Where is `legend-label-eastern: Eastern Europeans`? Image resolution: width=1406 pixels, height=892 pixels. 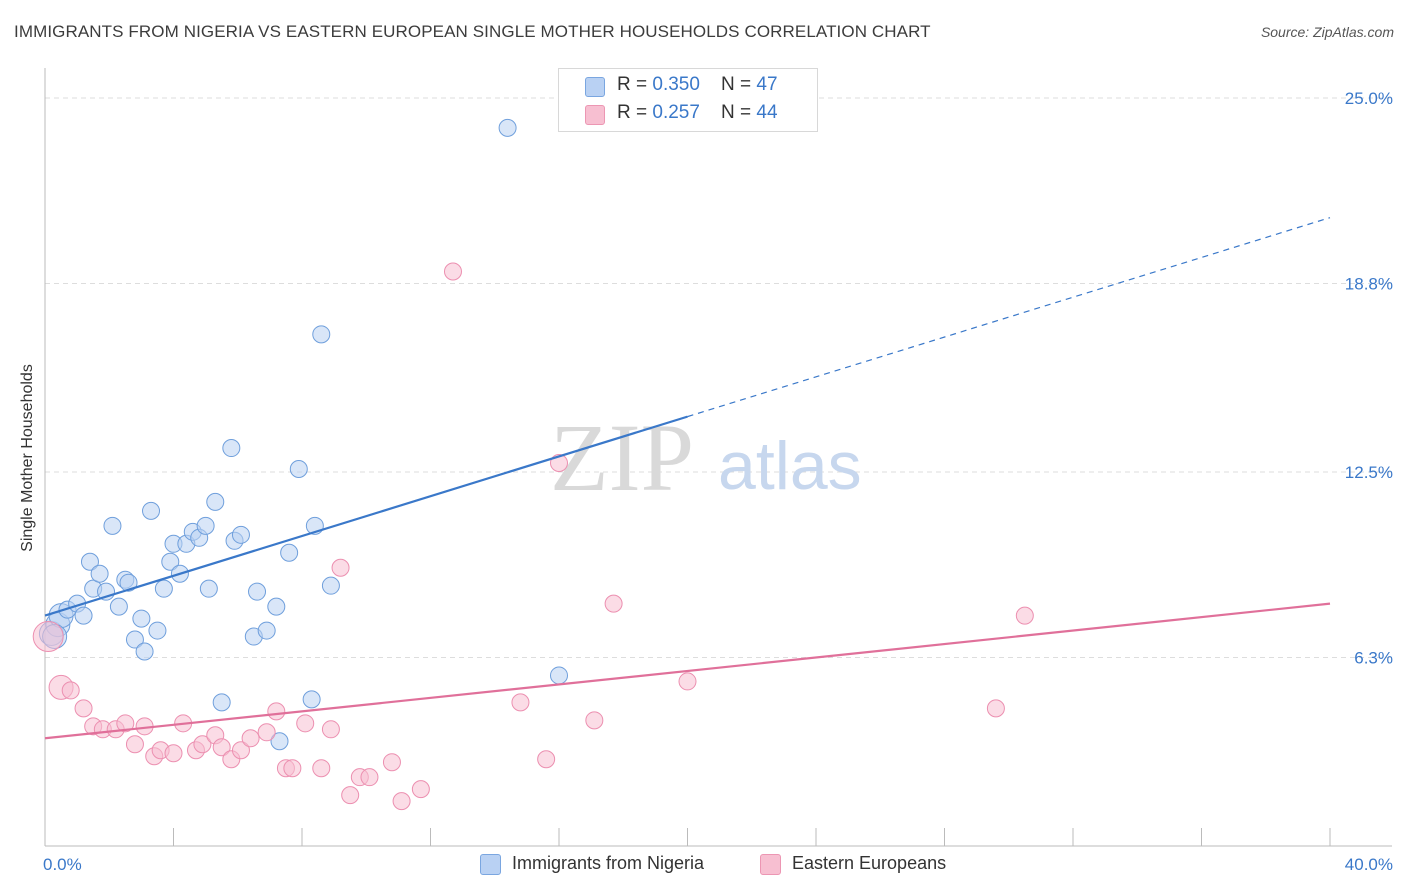 legend-label-eastern: Eastern Europeans is located at coordinates (869, 863).